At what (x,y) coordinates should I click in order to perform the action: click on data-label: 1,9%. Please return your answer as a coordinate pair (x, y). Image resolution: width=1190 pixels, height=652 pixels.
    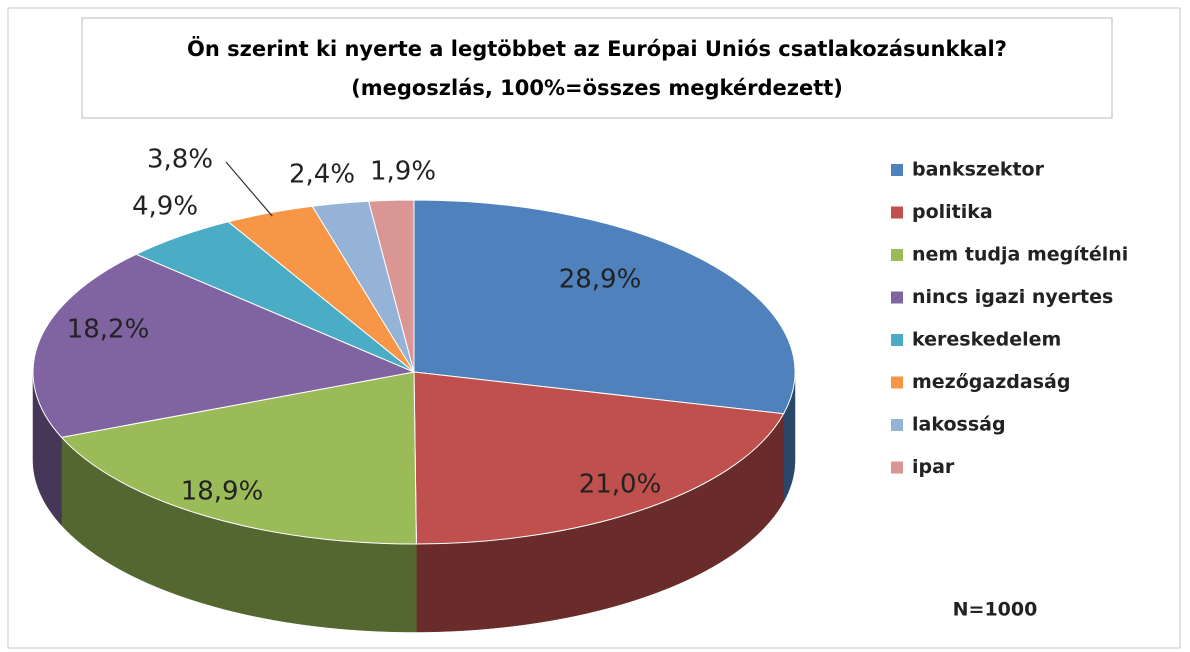
    Looking at the image, I should click on (403, 172).